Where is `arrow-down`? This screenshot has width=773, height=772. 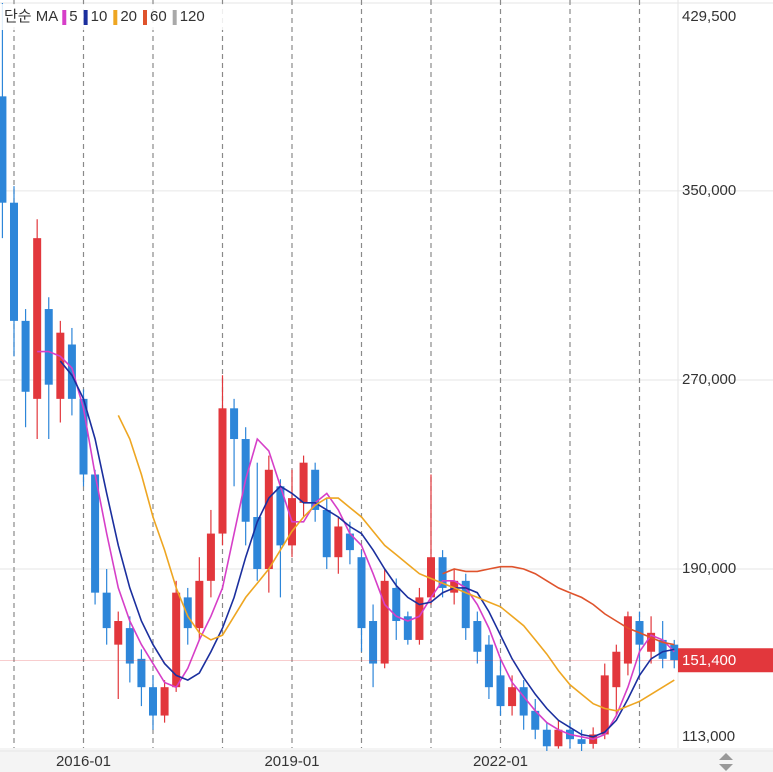 arrow-down is located at coordinates (726, 767).